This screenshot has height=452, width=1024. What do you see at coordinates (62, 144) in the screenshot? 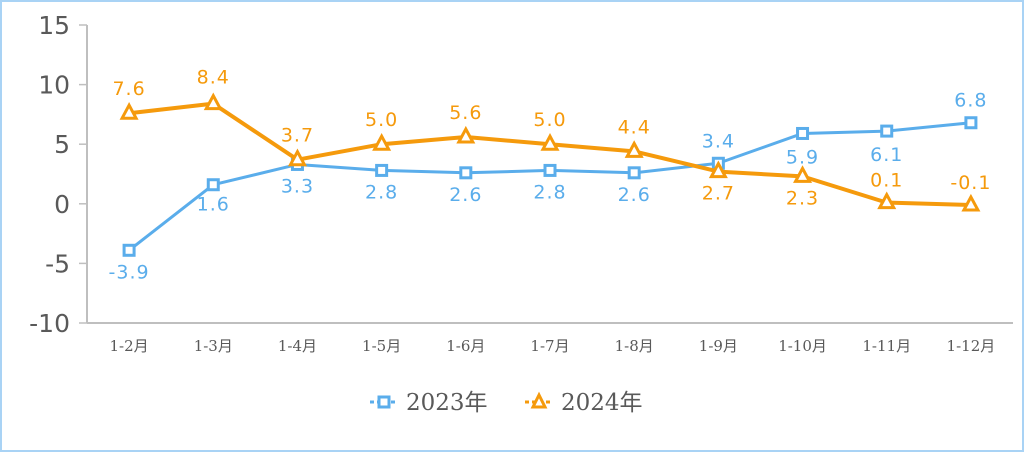
I see `y-tick-label: 5` at bounding box center [62, 144].